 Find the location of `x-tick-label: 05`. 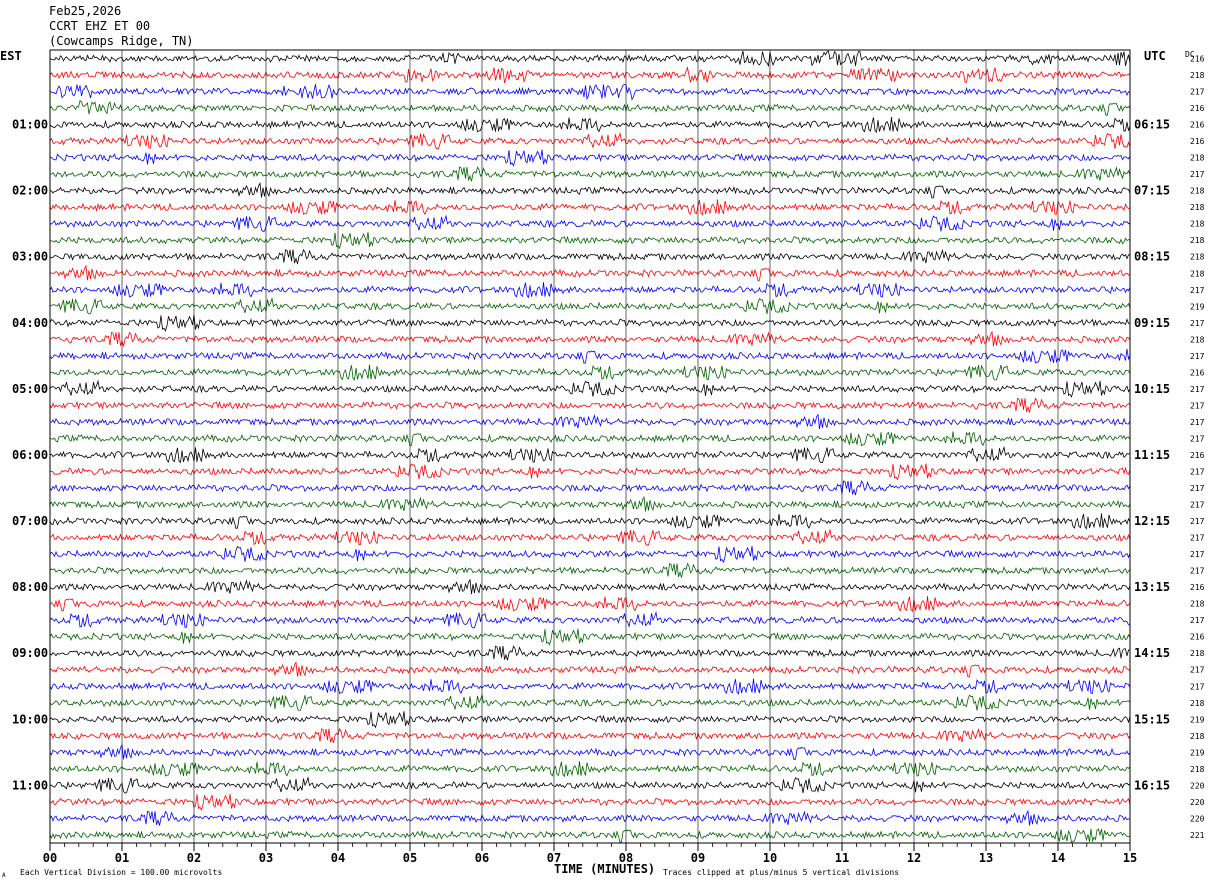

x-tick-label: 05 is located at coordinates (410, 858).